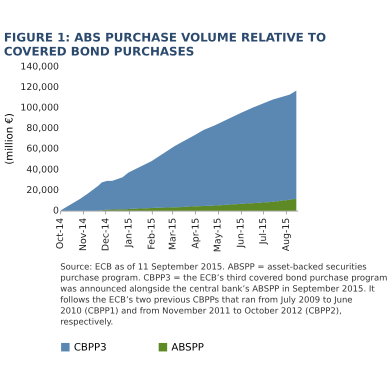  I want to click on x-tick-label: Feb-15, so click(152, 234).